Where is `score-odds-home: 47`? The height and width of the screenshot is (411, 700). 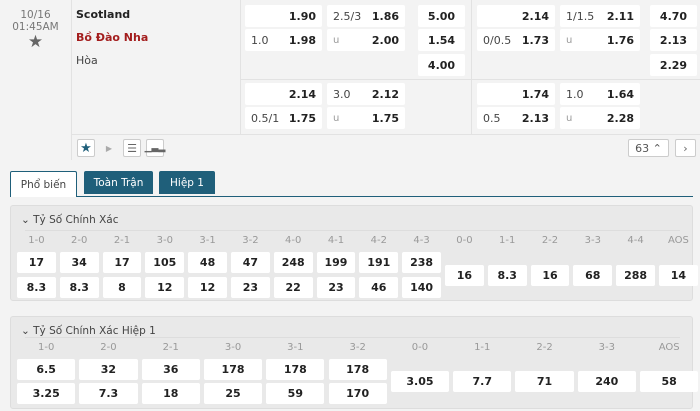 score-odds-home: 47 is located at coordinates (250, 262).